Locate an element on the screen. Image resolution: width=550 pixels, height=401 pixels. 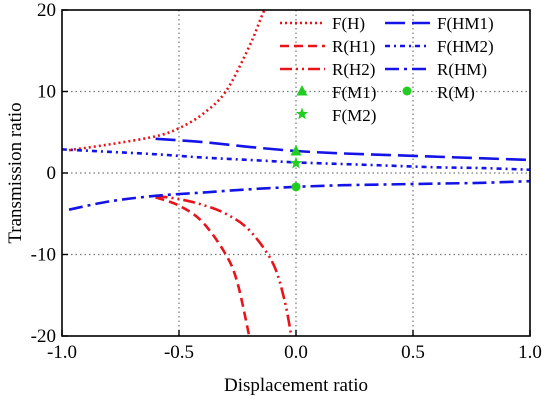
x-axis-title: Displacement ratio is located at coordinates (296, 385).